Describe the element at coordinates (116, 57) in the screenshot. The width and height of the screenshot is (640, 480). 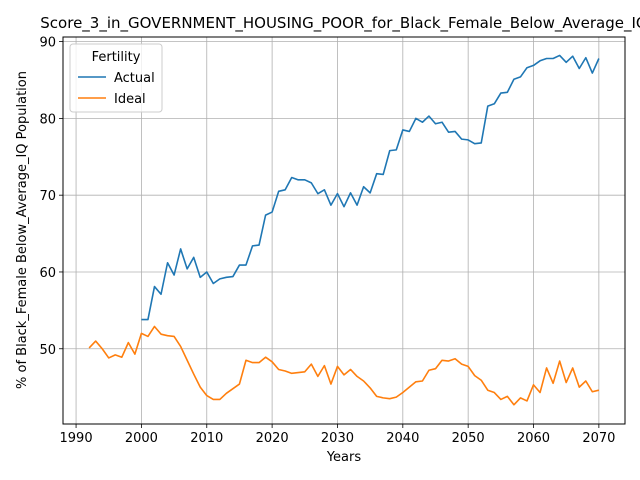
I see `legend-title: Fertility` at that location.